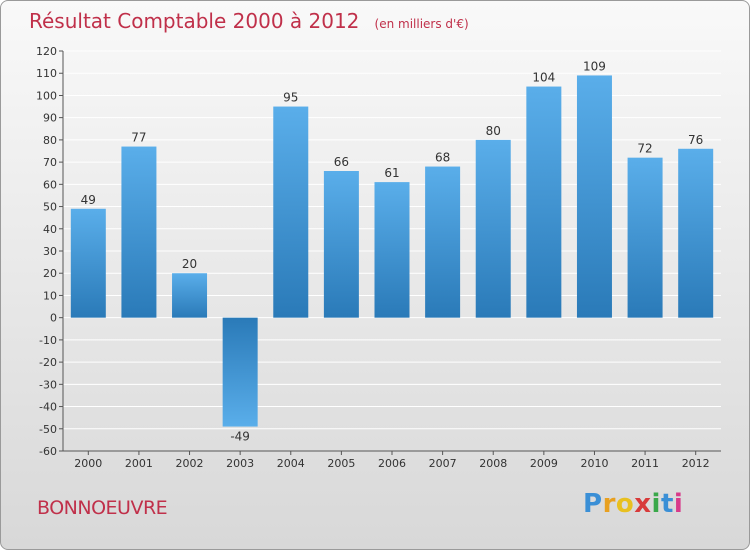 This screenshot has height=550, width=750. Describe the element at coordinates (643, 504) in the screenshot. I see `logo-letter: x` at that location.